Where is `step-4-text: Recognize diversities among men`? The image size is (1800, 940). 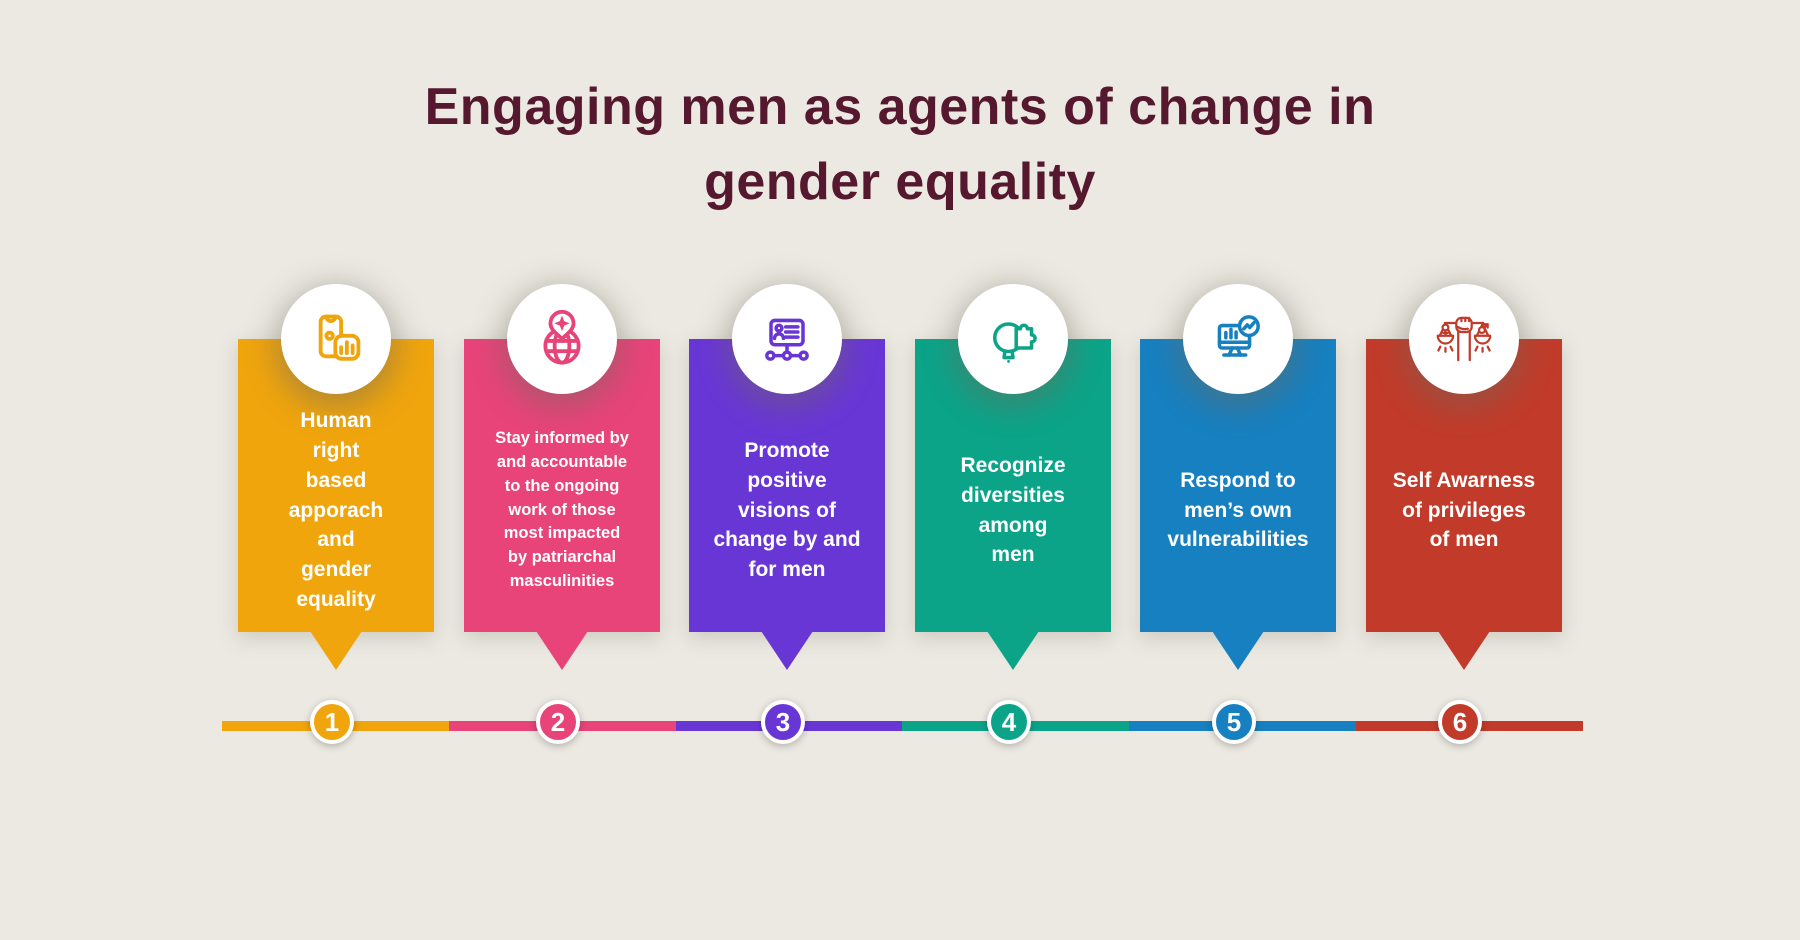
step-4-text: Recognize diversities among men is located at coordinates (1013, 510).